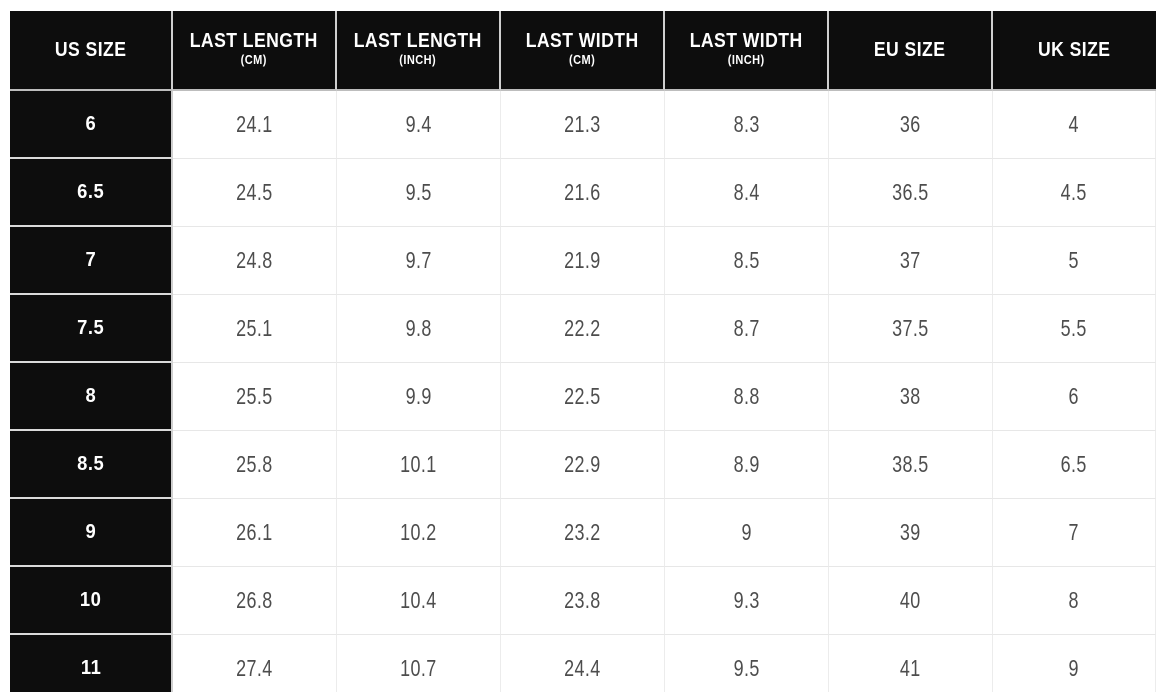  I want to click on cell-value: 10.2, so click(418, 532).